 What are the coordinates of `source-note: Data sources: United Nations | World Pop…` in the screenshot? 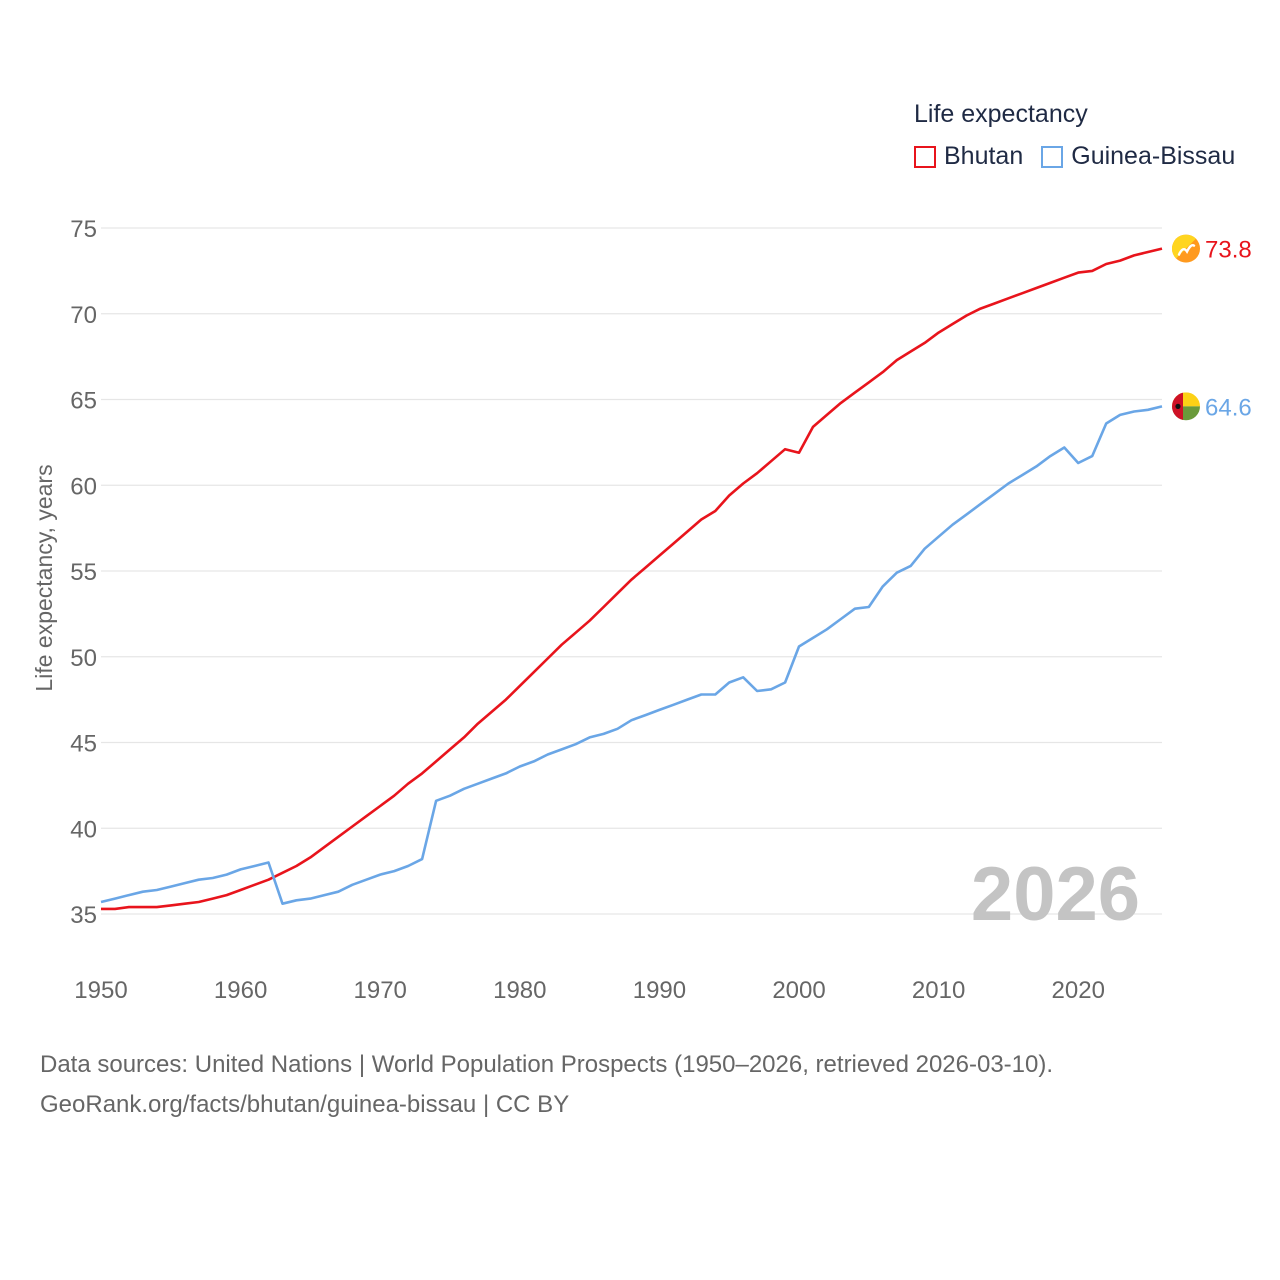 It's located at (547, 1064).